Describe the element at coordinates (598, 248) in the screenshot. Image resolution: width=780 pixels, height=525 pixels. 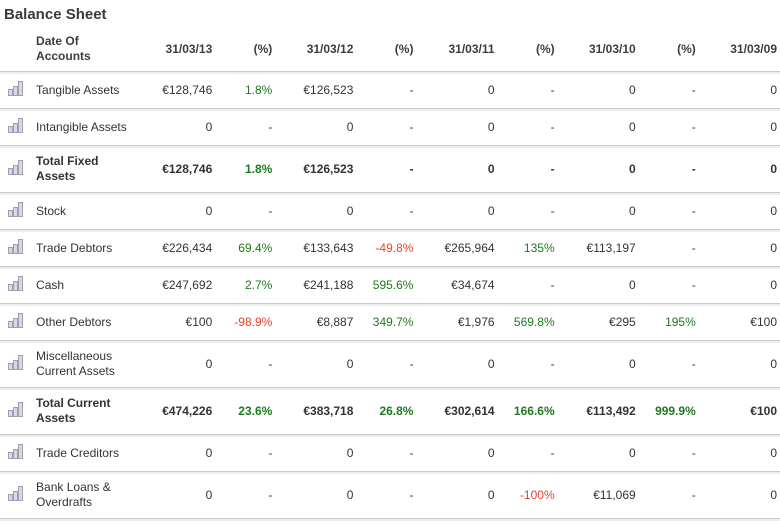
I see `value-cell: €113,197` at that location.